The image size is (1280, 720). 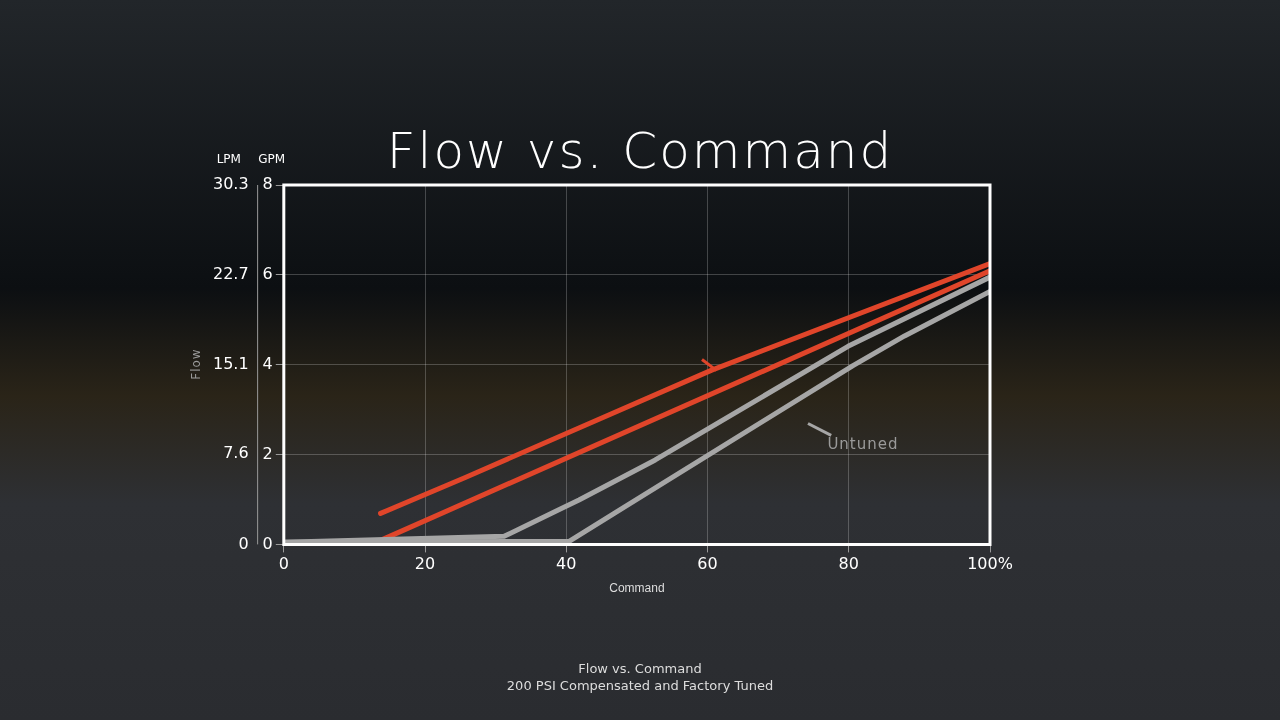 What do you see at coordinates (231, 364) in the screenshot?
I see `y2-tick-label: 15.1` at bounding box center [231, 364].